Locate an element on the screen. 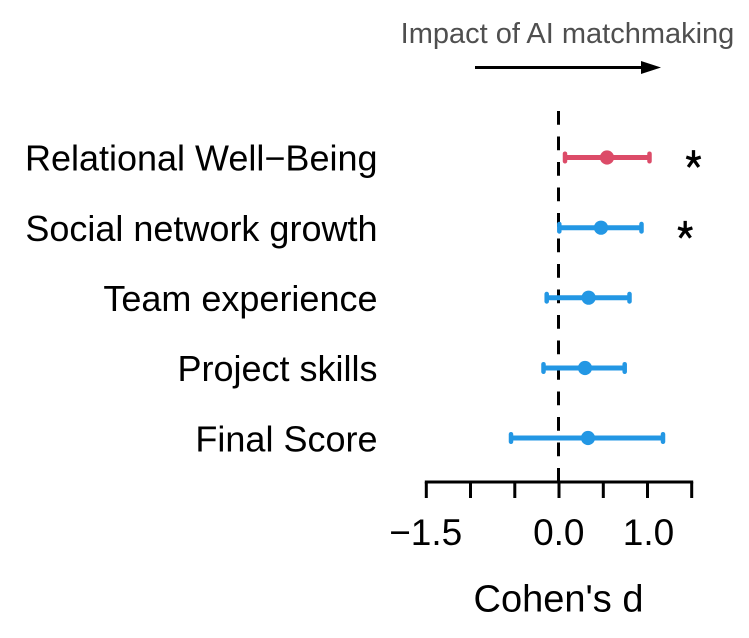  svg-text: 1.0 is located at coordinates (648, 532).